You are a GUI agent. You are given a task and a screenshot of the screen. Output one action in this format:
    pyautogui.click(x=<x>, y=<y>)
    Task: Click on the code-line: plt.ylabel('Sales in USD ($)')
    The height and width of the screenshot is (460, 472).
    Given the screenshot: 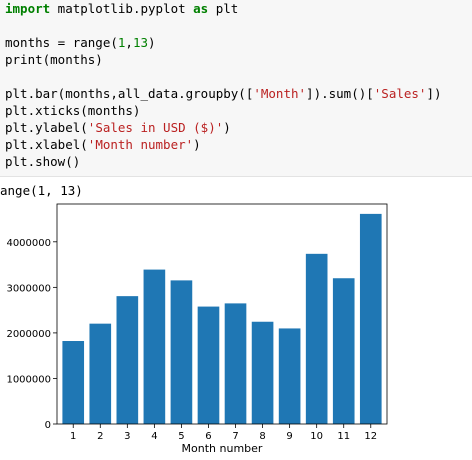 What is the action you would take?
    pyautogui.click(x=118, y=127)
    